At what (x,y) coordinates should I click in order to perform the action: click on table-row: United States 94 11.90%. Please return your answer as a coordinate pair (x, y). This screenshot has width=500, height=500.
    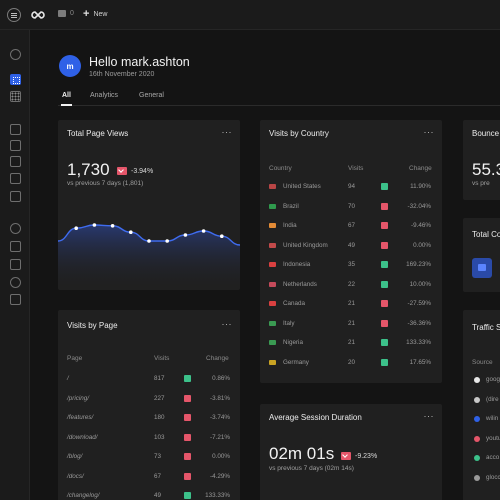
    Looking at the image, I should click on (351, 188).